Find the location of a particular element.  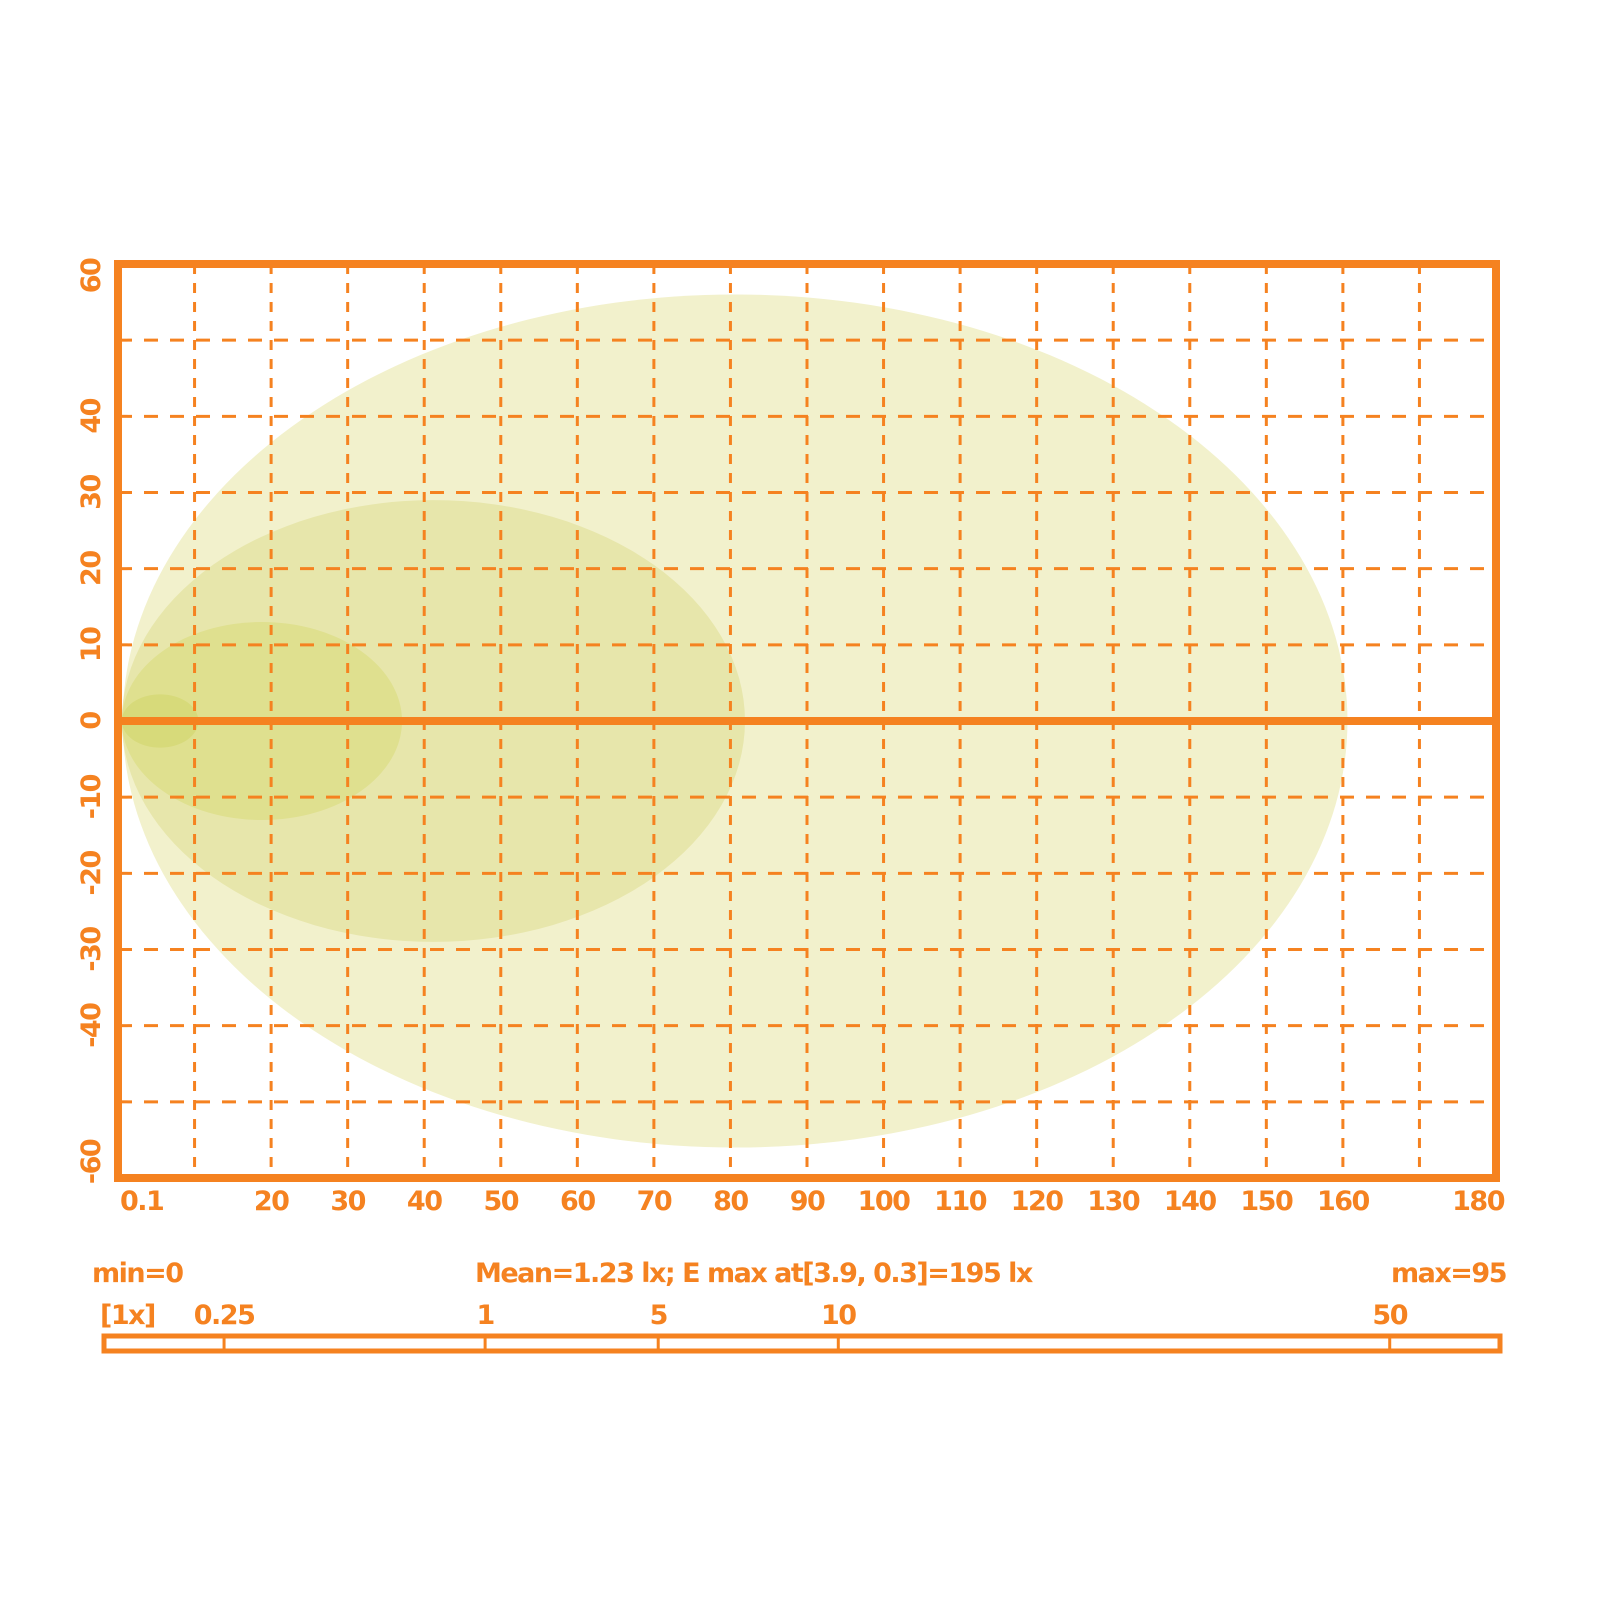

x-tick-label: 60 is located at coordinates (577, 1201).